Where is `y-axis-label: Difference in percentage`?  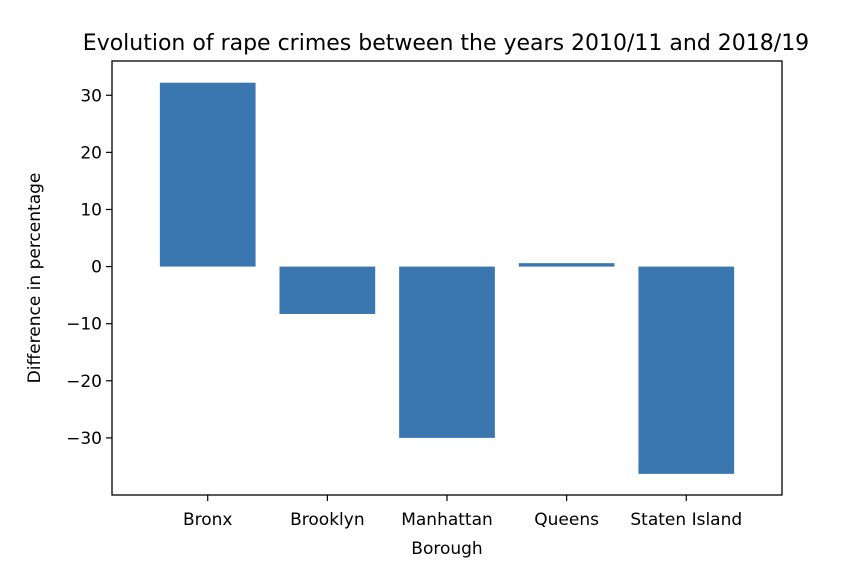 y-axis-label: Difference in percentage is located at coordinates (35, 278).